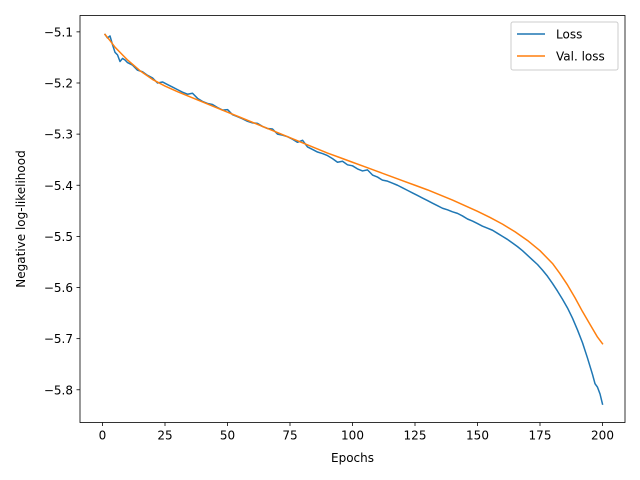 The width and height of the screenshot is (640, 480). Describe the element at coordinates (58, 237) in the screenshot. I see `y-tick-label: −5.5` at that location.